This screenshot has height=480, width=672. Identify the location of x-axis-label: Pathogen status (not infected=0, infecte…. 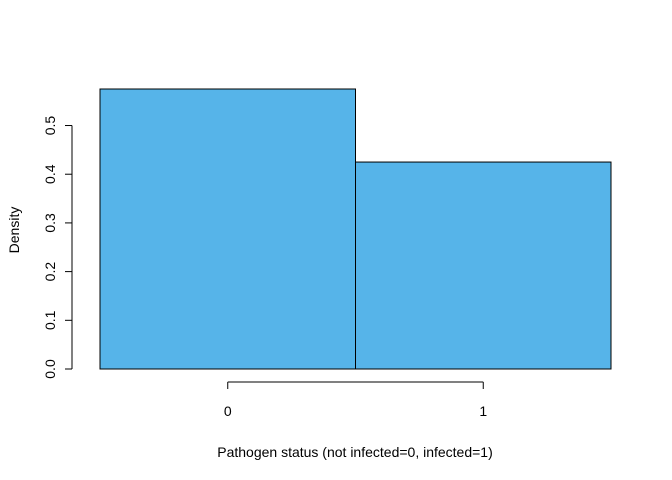
(355, 452).